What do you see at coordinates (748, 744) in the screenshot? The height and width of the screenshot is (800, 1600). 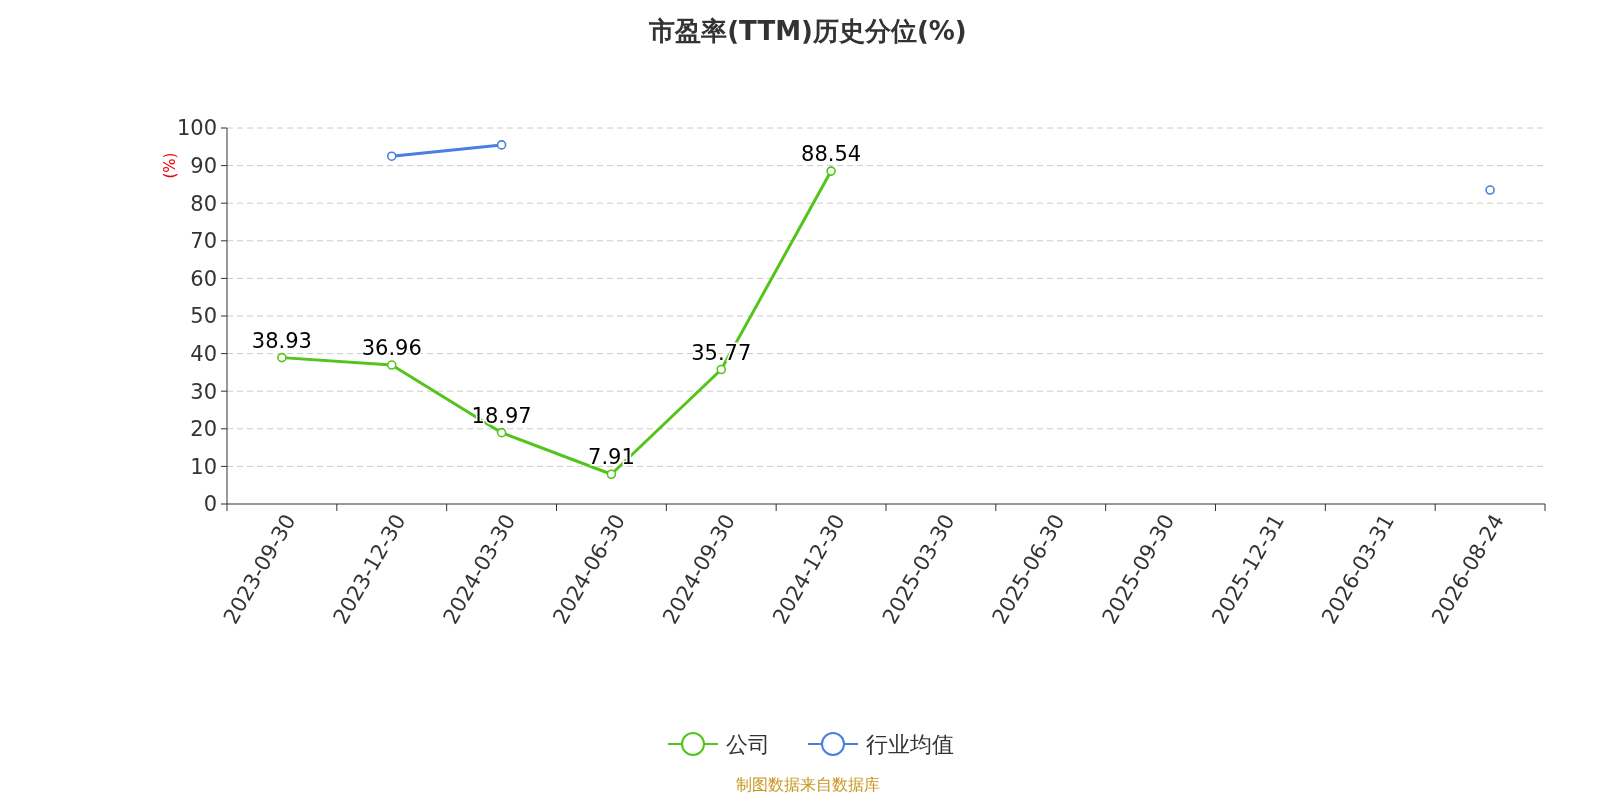 I see `legend-label: 公司` at bounding box center [748, 744].